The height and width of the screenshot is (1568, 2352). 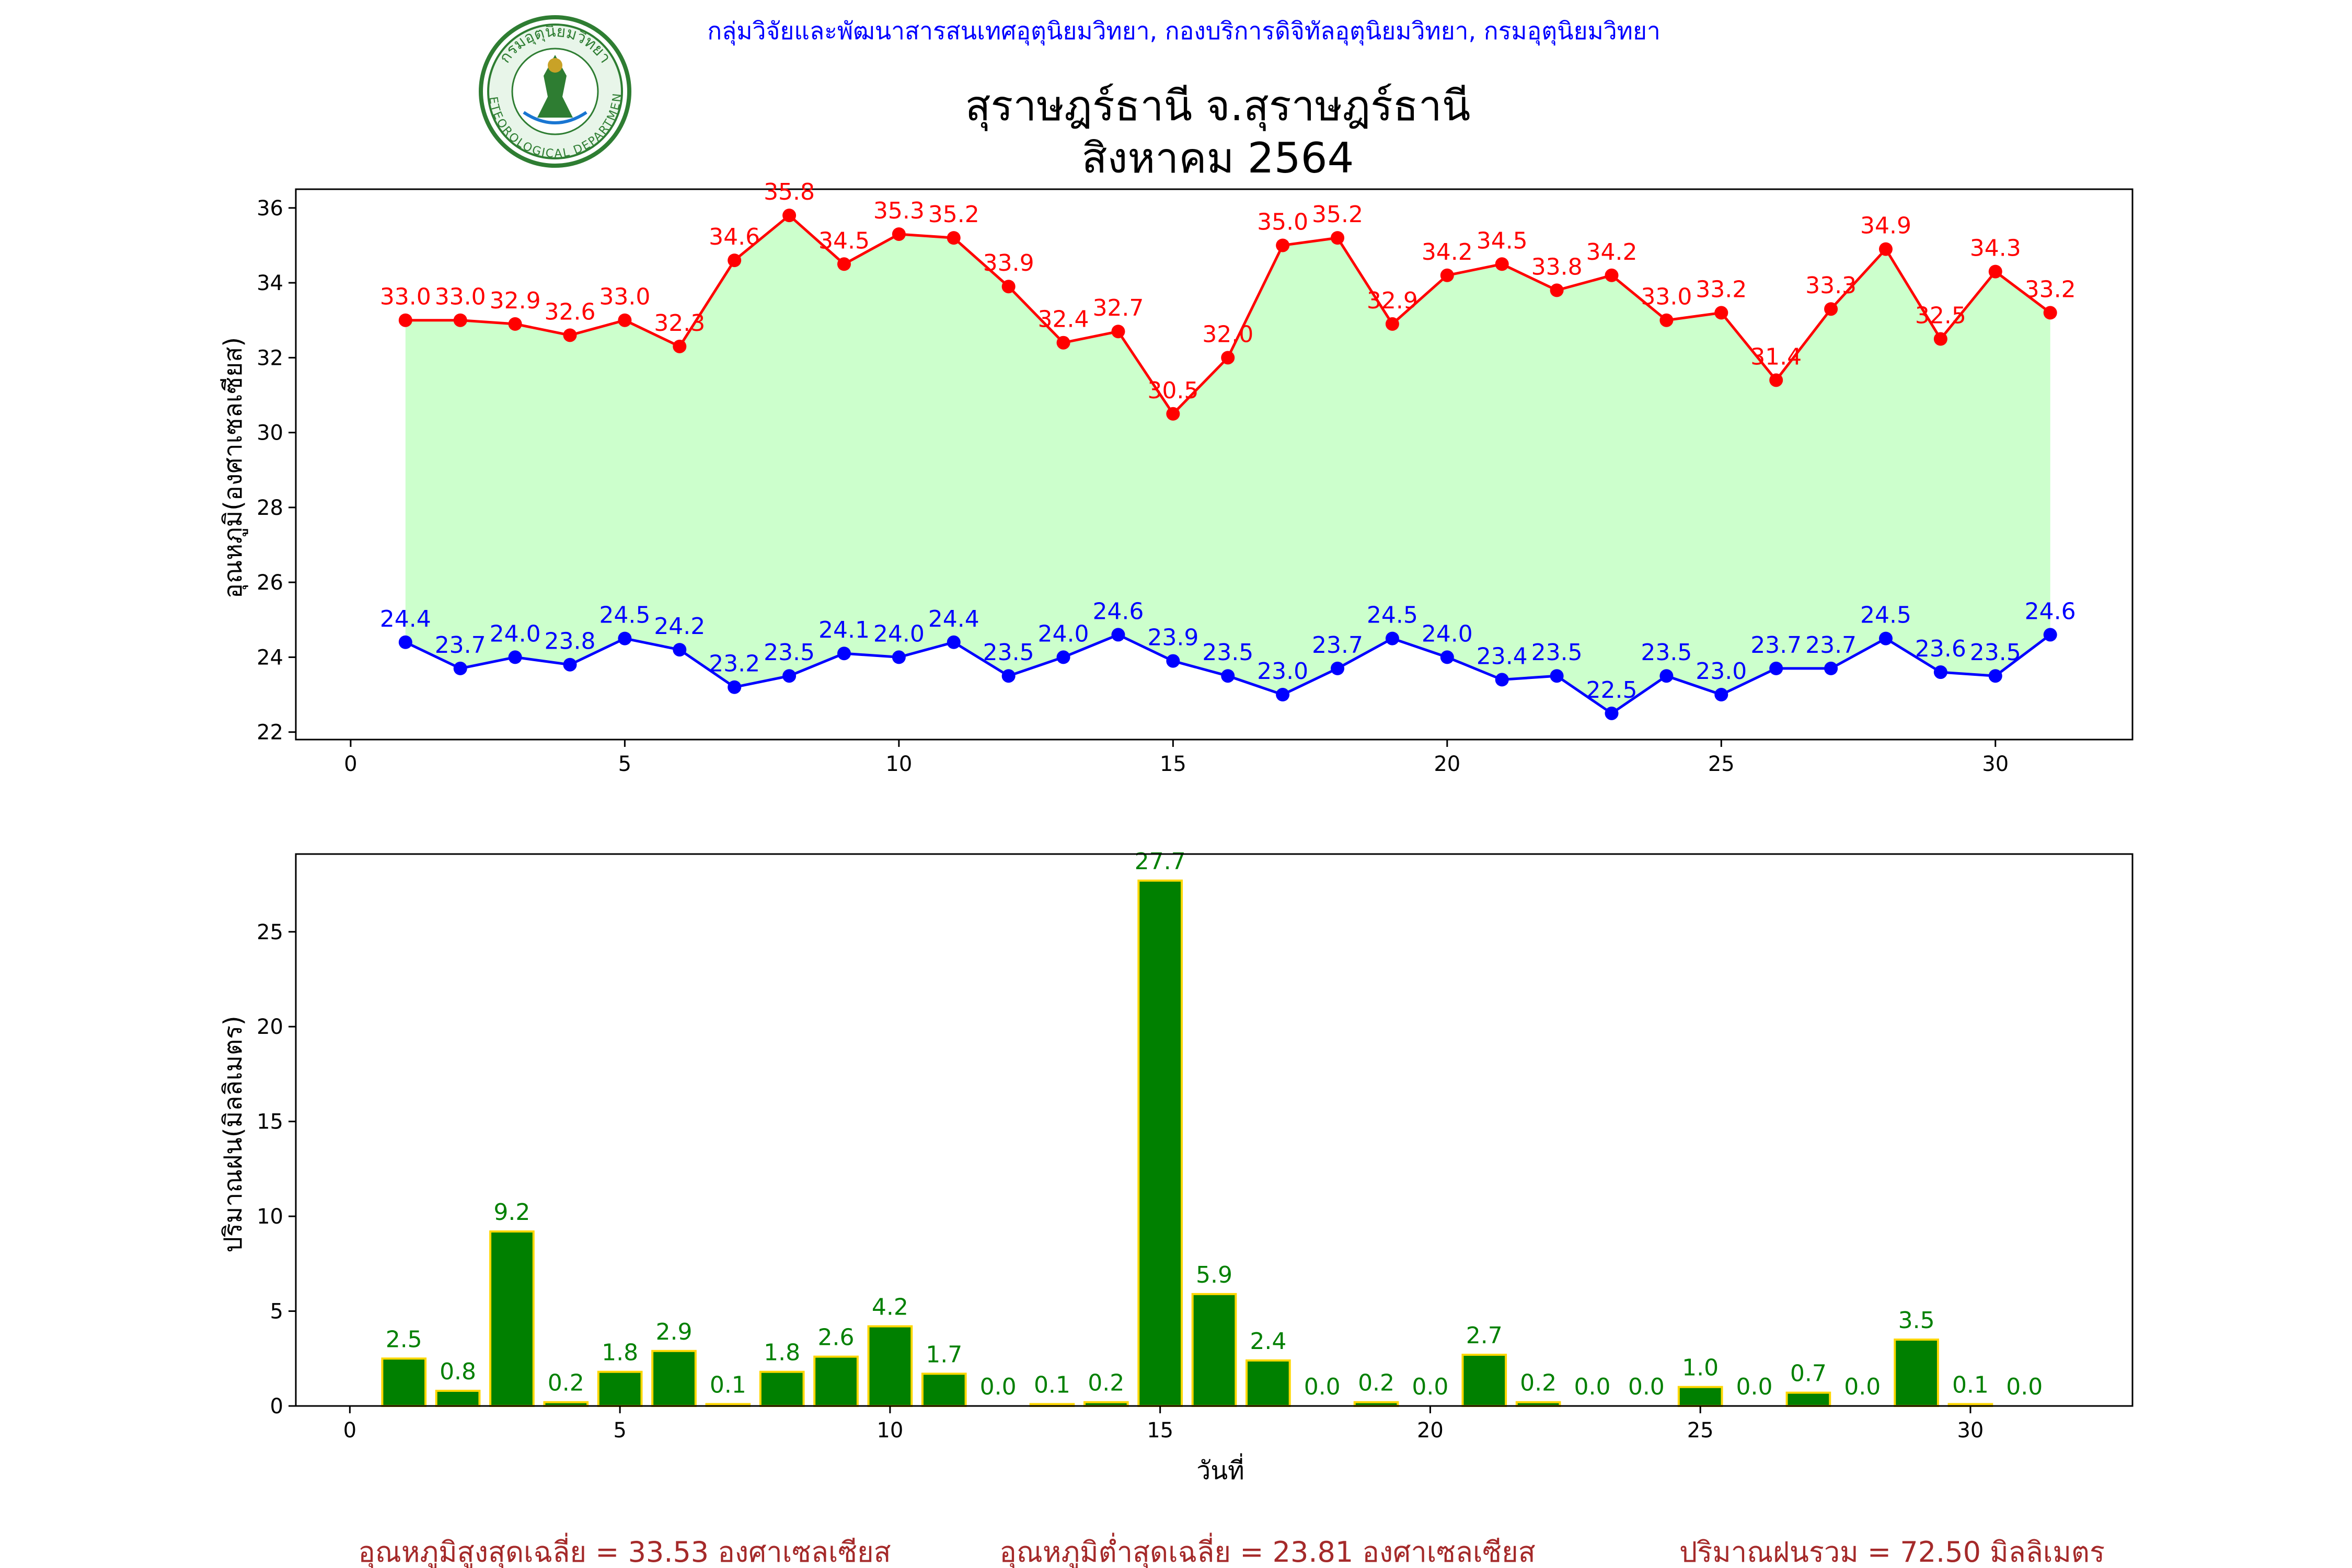 What do you see at coordinates (1970, 1431) in the screenshot?
I see `rainfall-xtick-label: 30` at bounding box center [1970, 1431].